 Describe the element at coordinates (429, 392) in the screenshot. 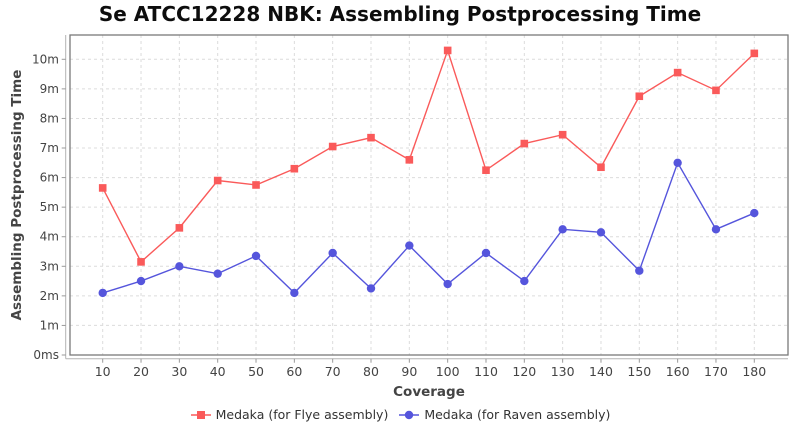

I see `x-axis-title: Coverage` at that location.